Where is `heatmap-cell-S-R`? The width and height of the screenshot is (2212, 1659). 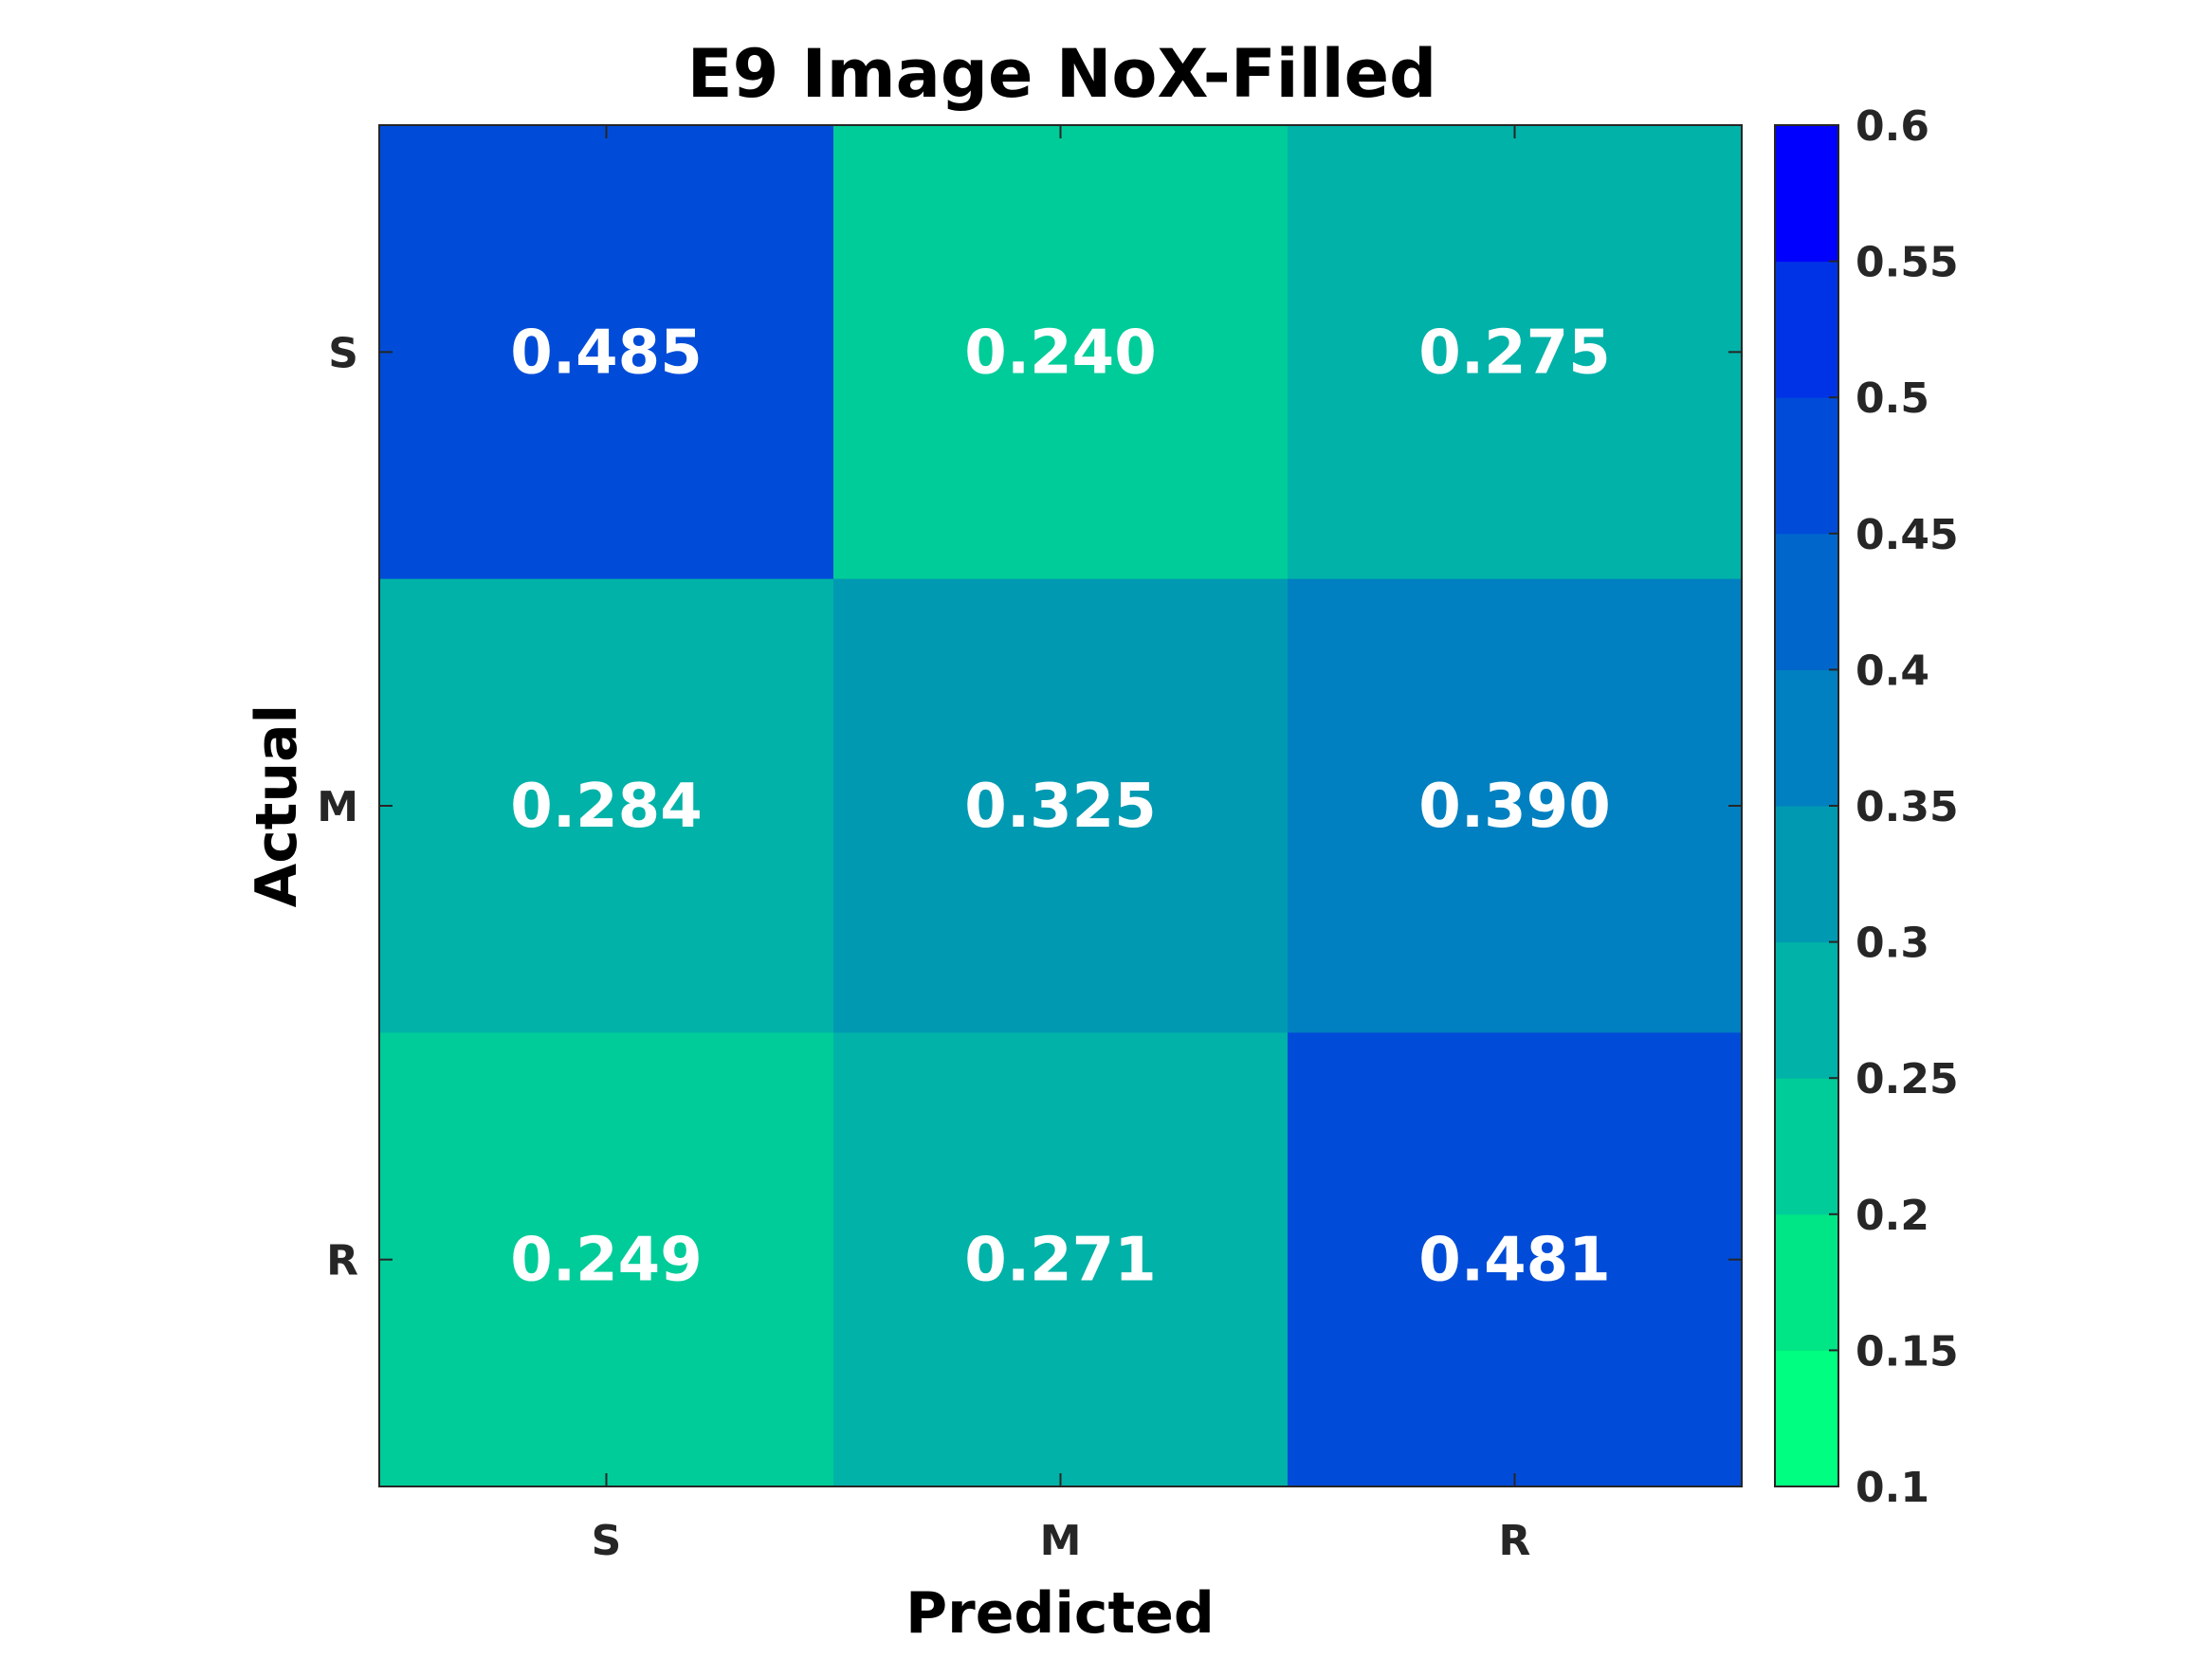
heatmap-cell-S-R is located at coordinates (1515, 352).